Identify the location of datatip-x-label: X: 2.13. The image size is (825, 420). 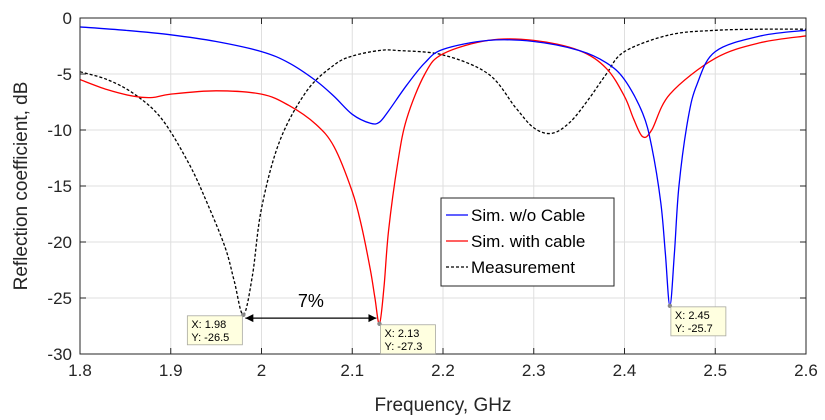
(401, 334).